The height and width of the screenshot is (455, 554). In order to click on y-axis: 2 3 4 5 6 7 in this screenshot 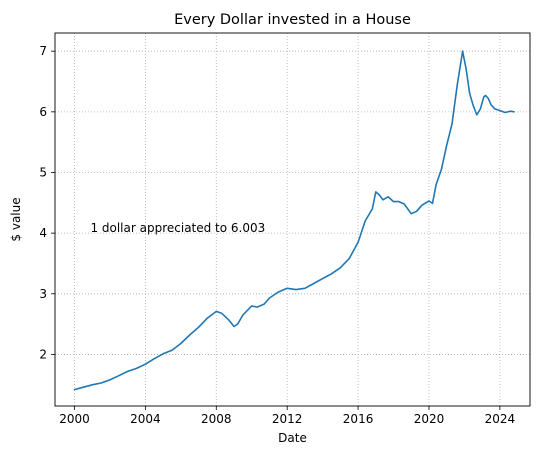, I will do `click(47, 202)`.